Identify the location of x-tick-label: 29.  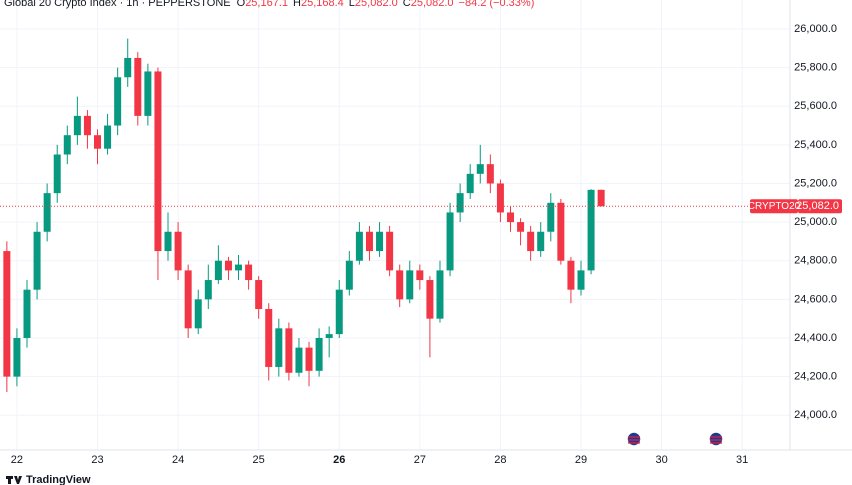
(581, 460).